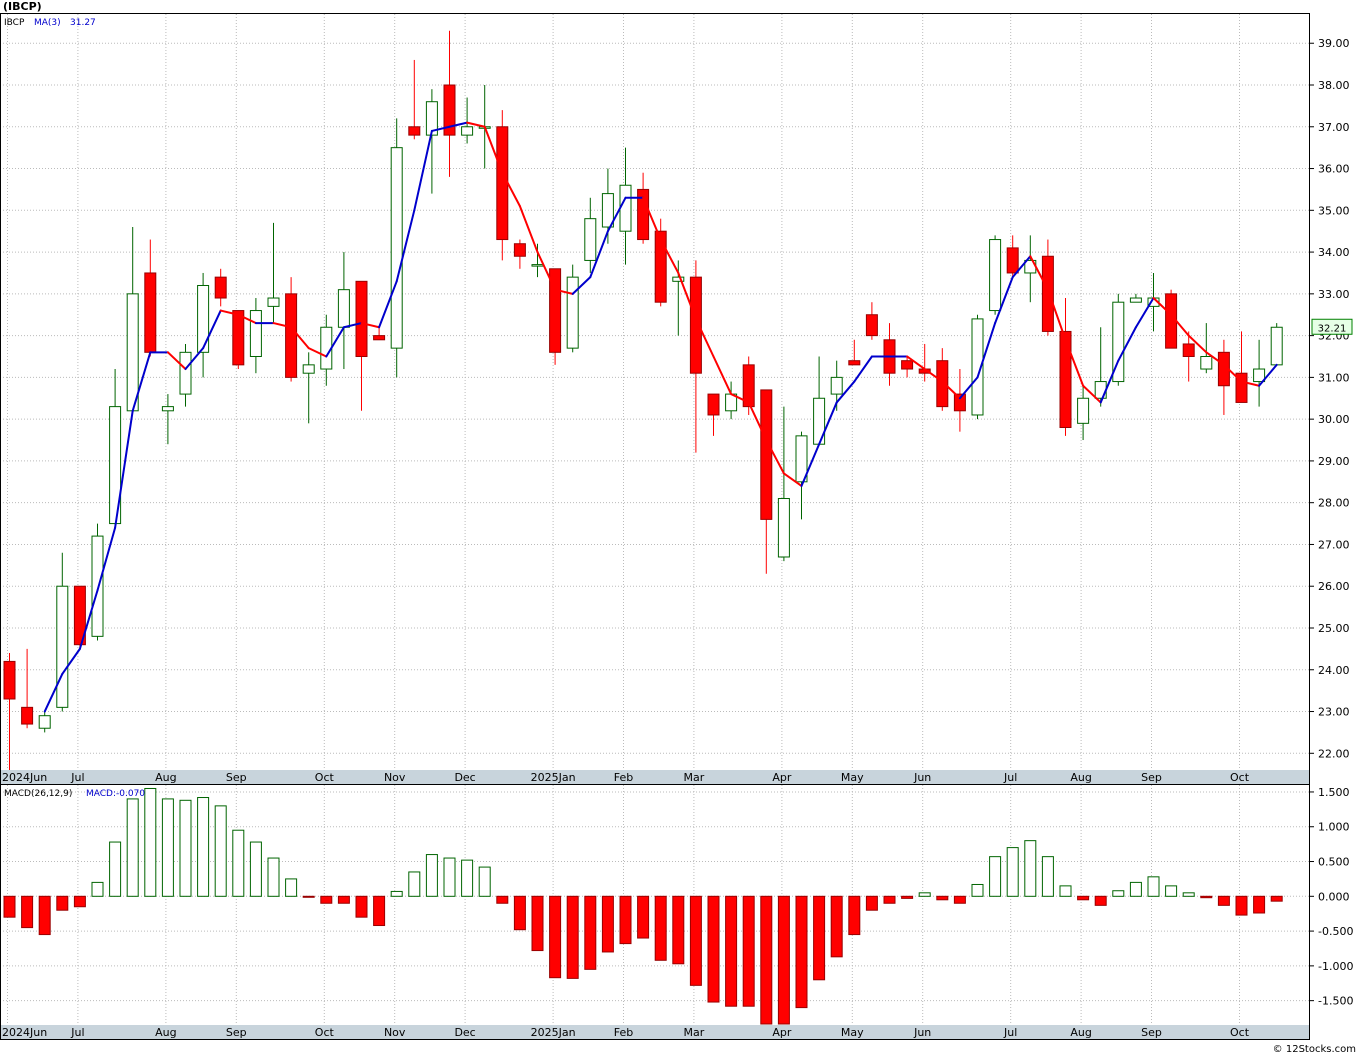 The height and width of the screenshot is (1060, 1360). Describe the element at coordinates (325, 1032) in the screenshot. I see `macd-x-tick-label: Oct` at that location.